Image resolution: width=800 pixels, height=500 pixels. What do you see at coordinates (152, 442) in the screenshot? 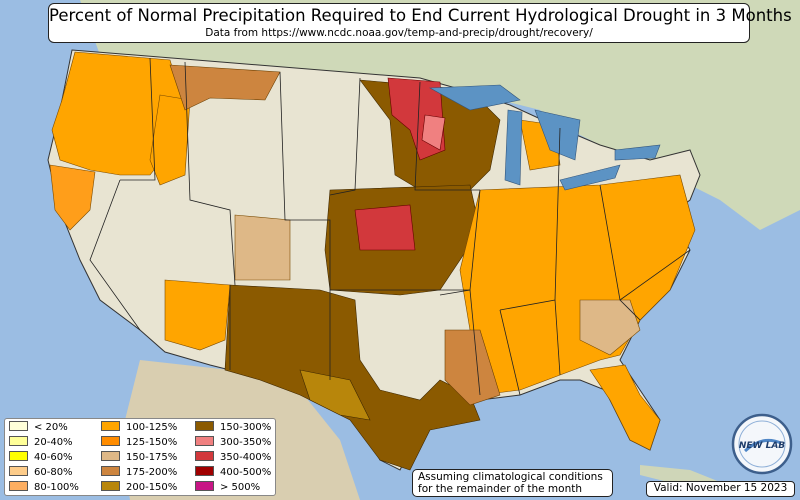
I see `legend-label: 125-150%` at bounding box center [152, 442].